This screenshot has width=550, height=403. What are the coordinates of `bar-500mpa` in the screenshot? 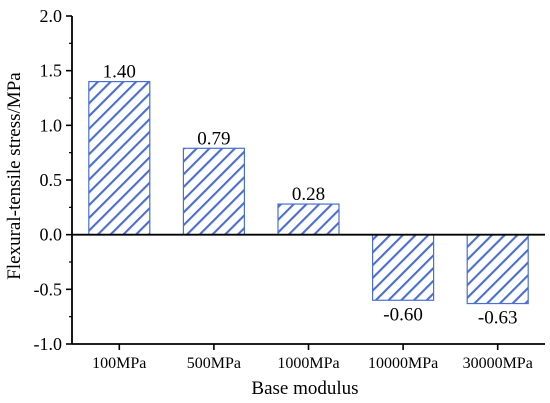 It's located at (213, 191).